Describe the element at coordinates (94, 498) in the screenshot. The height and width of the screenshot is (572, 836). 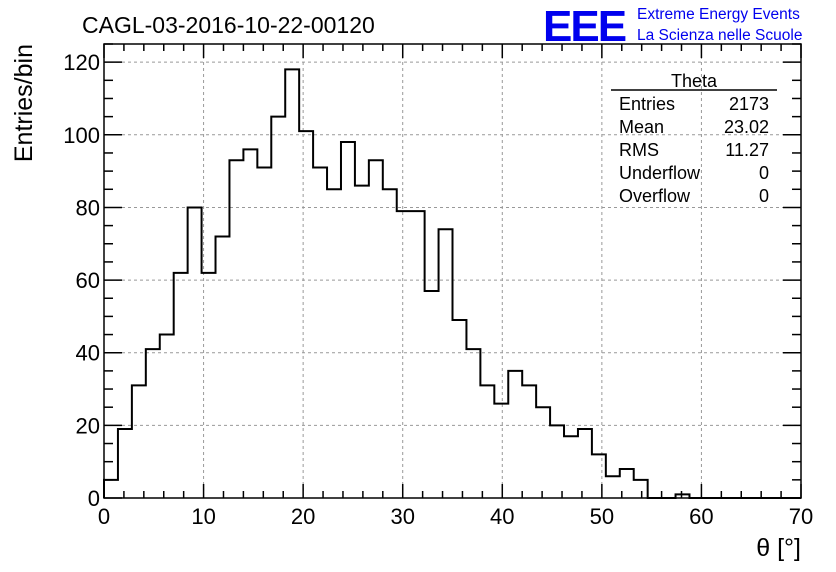
I see `y-tick-label: 0` at that location.